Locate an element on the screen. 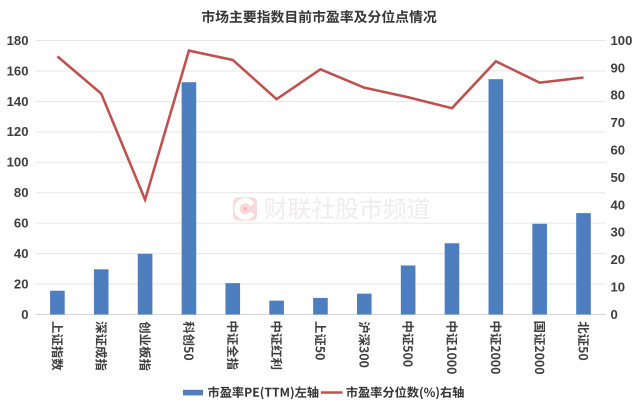  svg-text: 70 is located at coordinates (618, 122).